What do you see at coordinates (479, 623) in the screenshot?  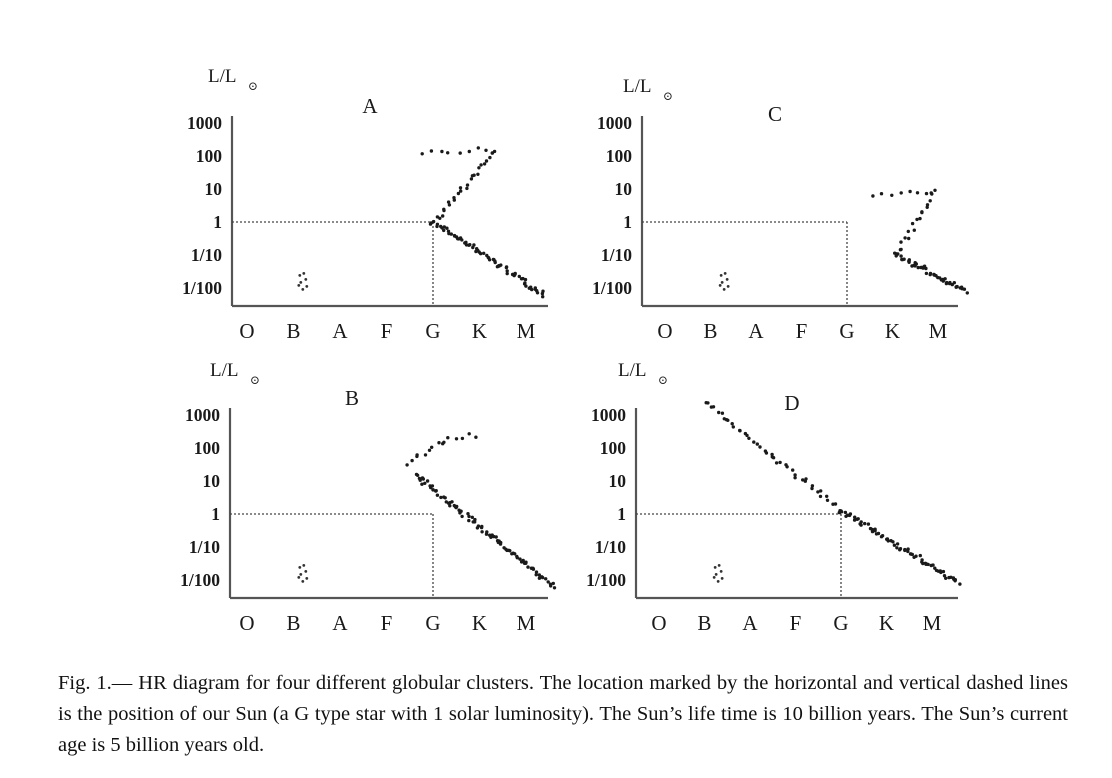 I see `x-tick-label: K` at bounding box center [479, 623].